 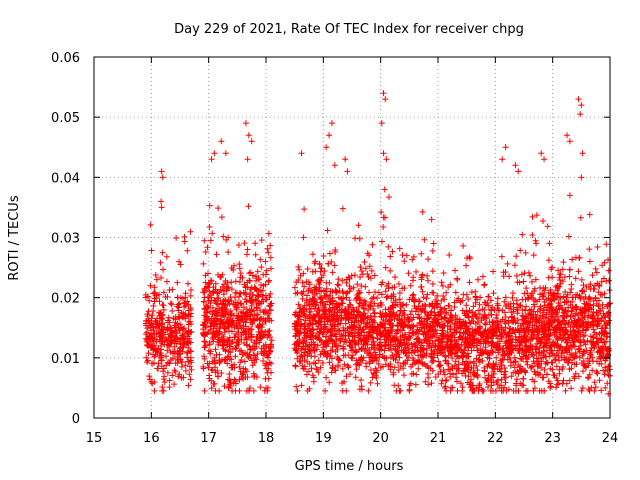 I want to click on y-tick-label: 0.05, so click(x=65, y=118).